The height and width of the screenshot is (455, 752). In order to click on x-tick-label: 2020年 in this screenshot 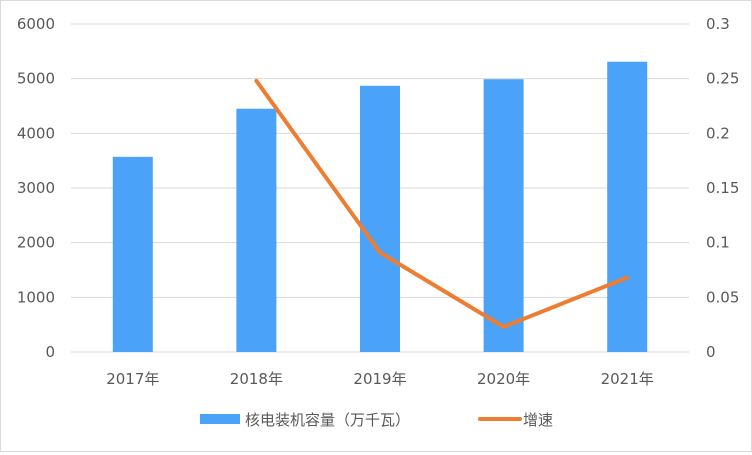, I will do `click(503, 379)`.